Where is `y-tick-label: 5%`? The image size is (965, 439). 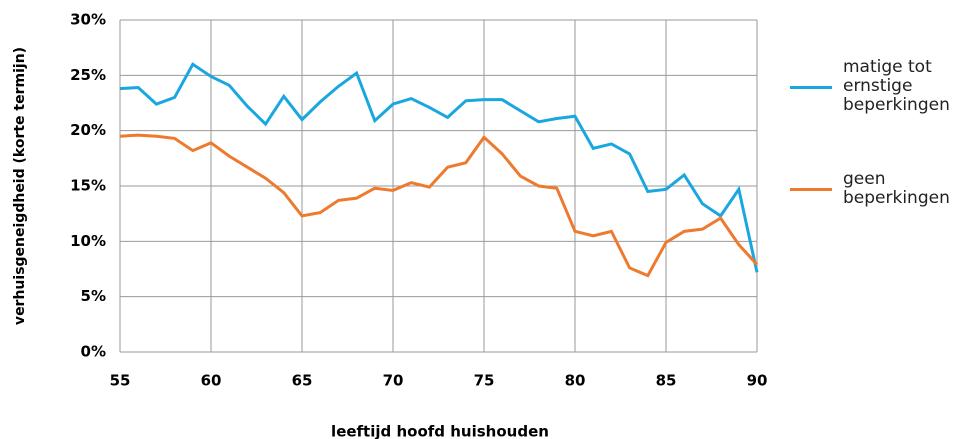 y-tick-label: 5% is located at coordinates (93, 296).